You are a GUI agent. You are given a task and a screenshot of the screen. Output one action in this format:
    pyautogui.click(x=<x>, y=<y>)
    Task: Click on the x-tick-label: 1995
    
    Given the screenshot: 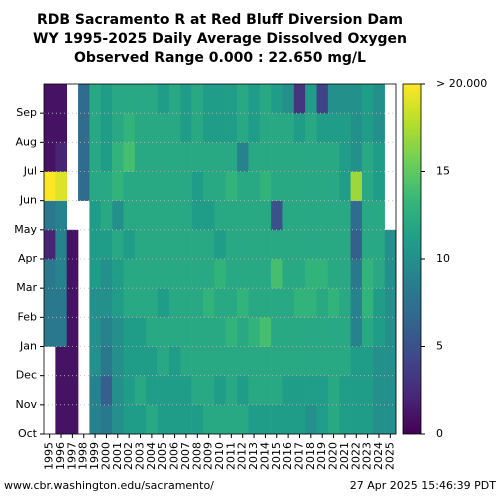 What is the action you would take?
    pyautogui.click(x=49, y=456)
    